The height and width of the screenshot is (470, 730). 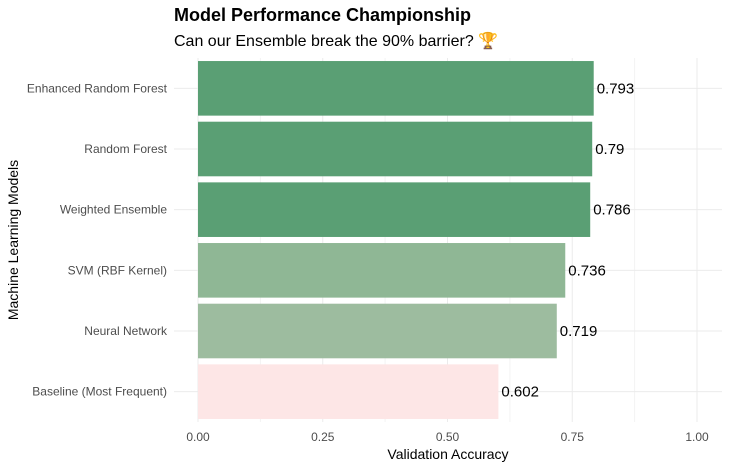 I want to click on bar-value-label: 0.602, so click(x=520, y=392).